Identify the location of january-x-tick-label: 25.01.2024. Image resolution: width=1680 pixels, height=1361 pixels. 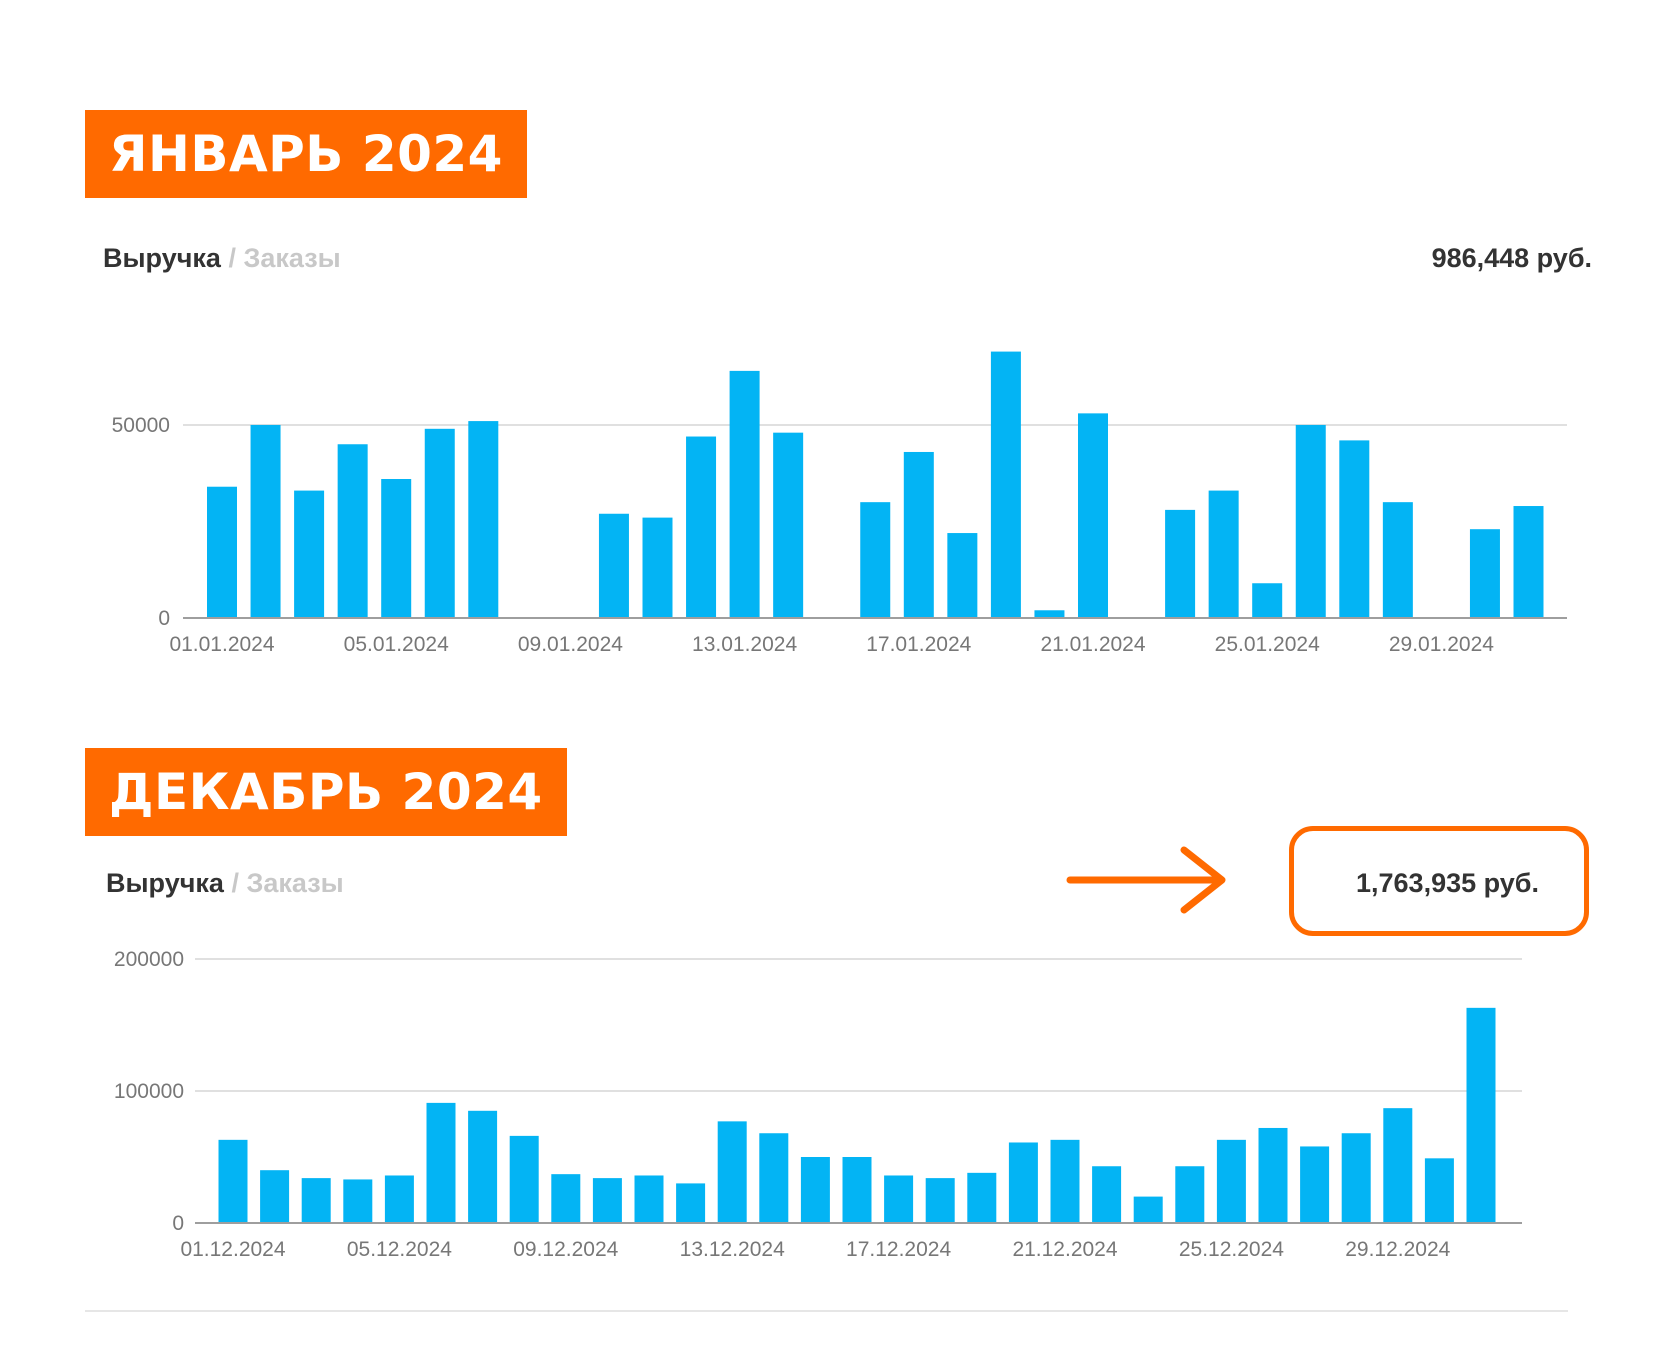
(1267, 644).